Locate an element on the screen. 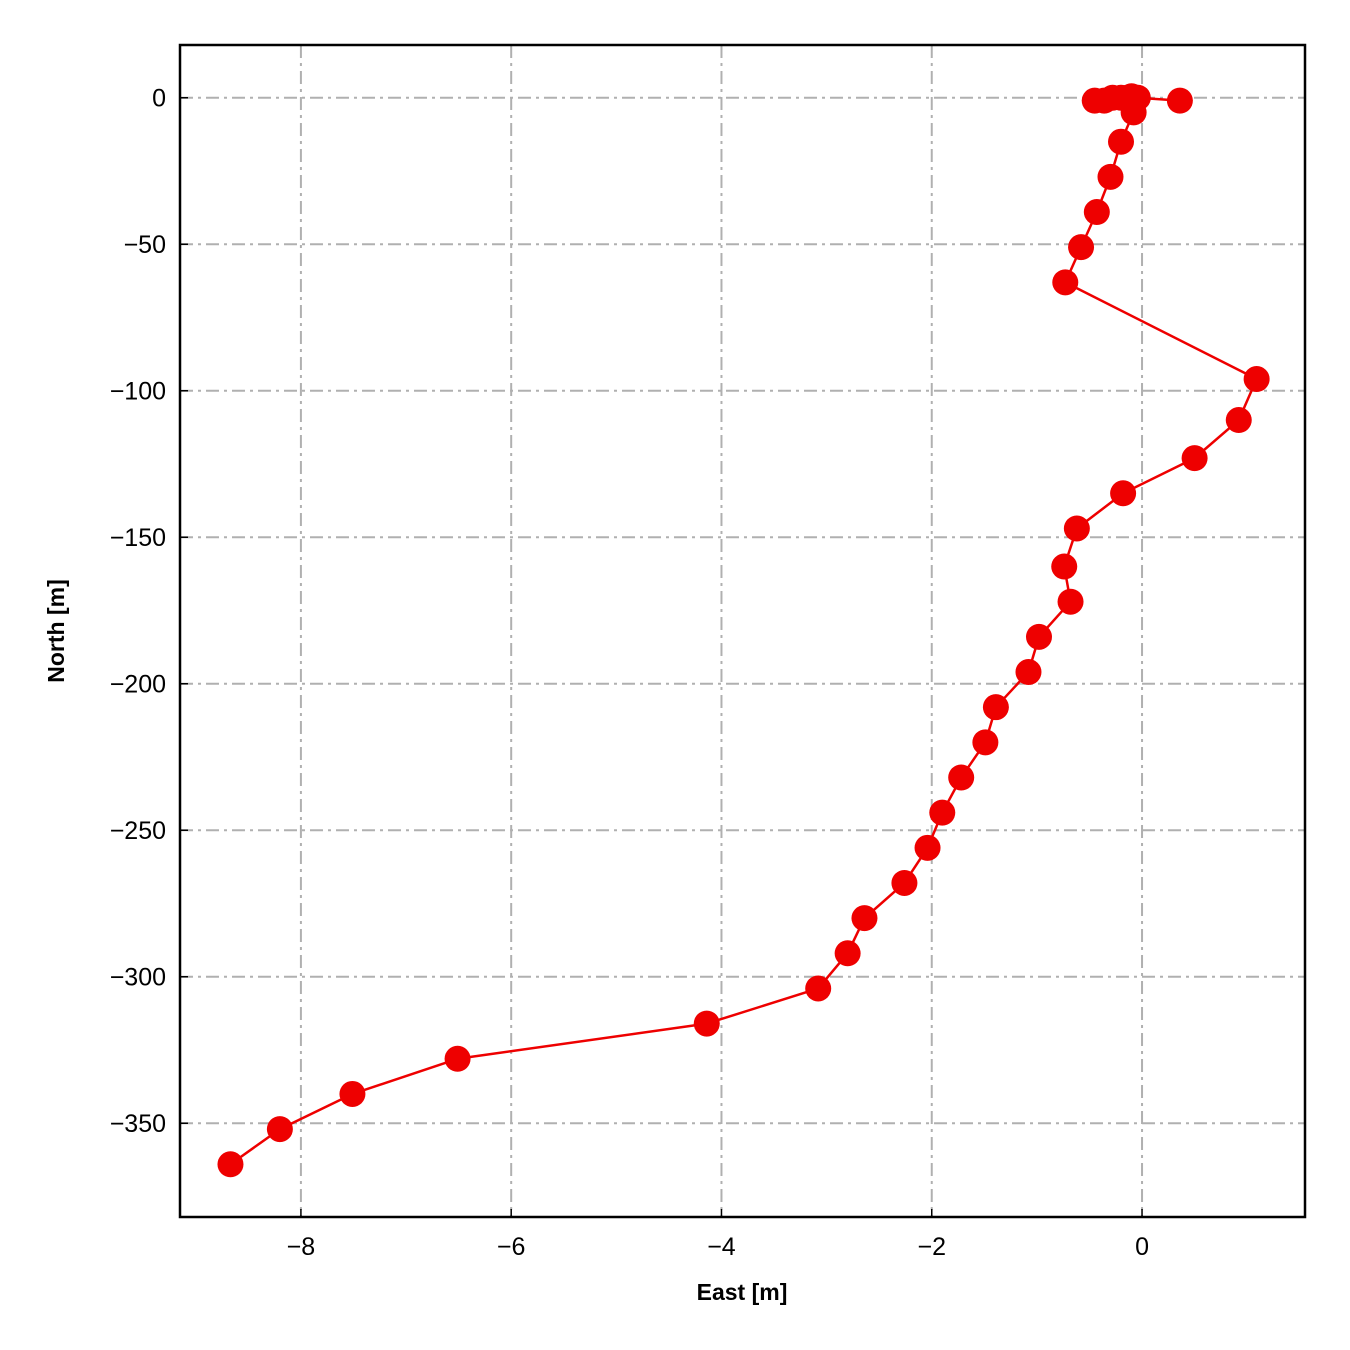  y-axis-title: North [m] is located at coordinates (56, 630).